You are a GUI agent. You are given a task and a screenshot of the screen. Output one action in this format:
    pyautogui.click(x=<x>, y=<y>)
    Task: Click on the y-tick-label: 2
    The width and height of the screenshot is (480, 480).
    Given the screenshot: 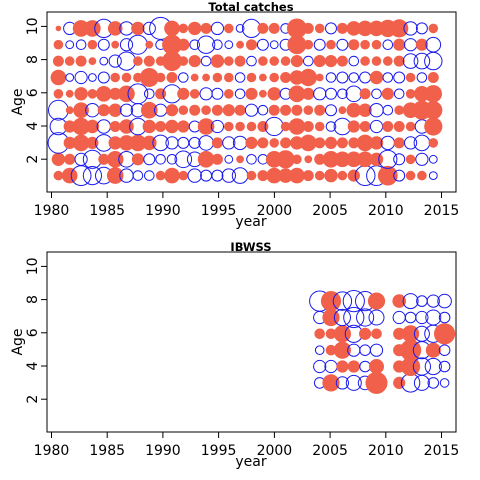 What is the action you would take?
    pyautogui.click(x=33, y=399)
    